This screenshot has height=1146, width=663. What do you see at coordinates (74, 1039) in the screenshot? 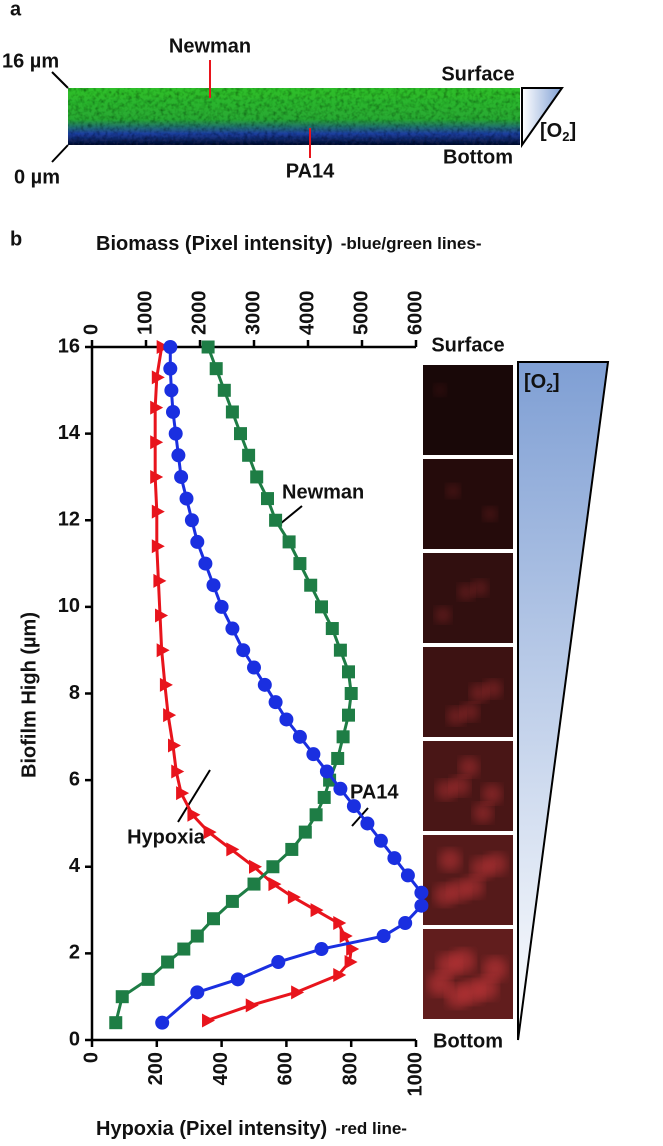
I see `y-tick-label: 0` at bounding box center [74, 1039].